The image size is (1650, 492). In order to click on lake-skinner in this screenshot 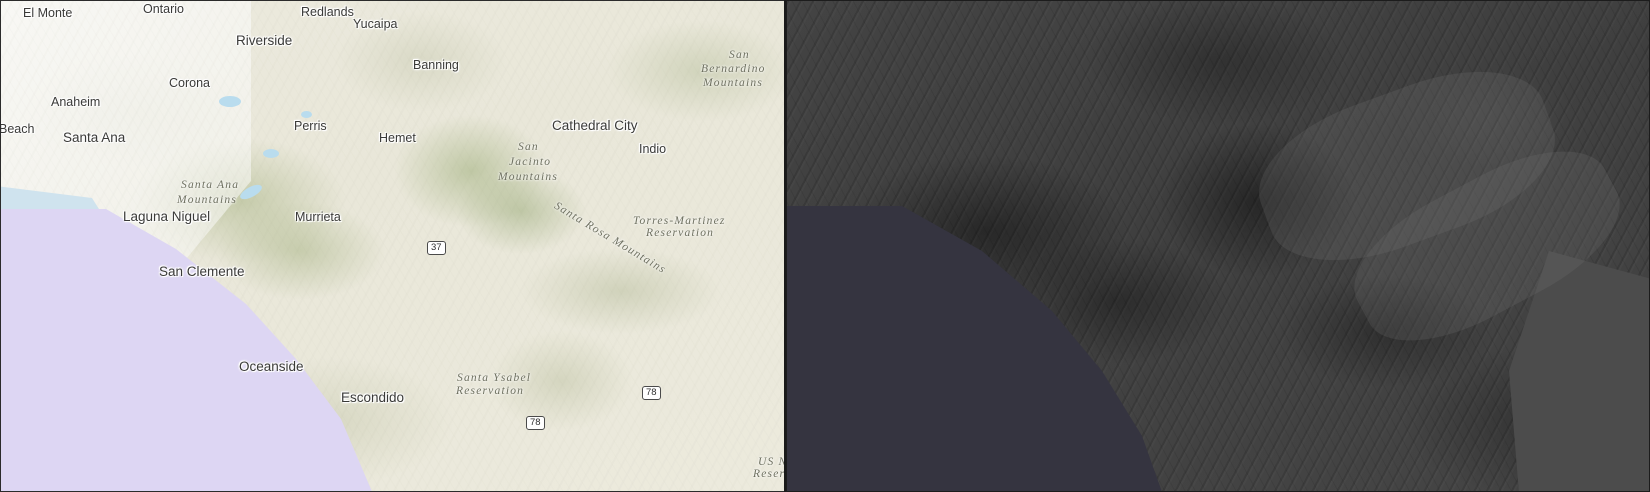, I will do `click(306, 114)`.